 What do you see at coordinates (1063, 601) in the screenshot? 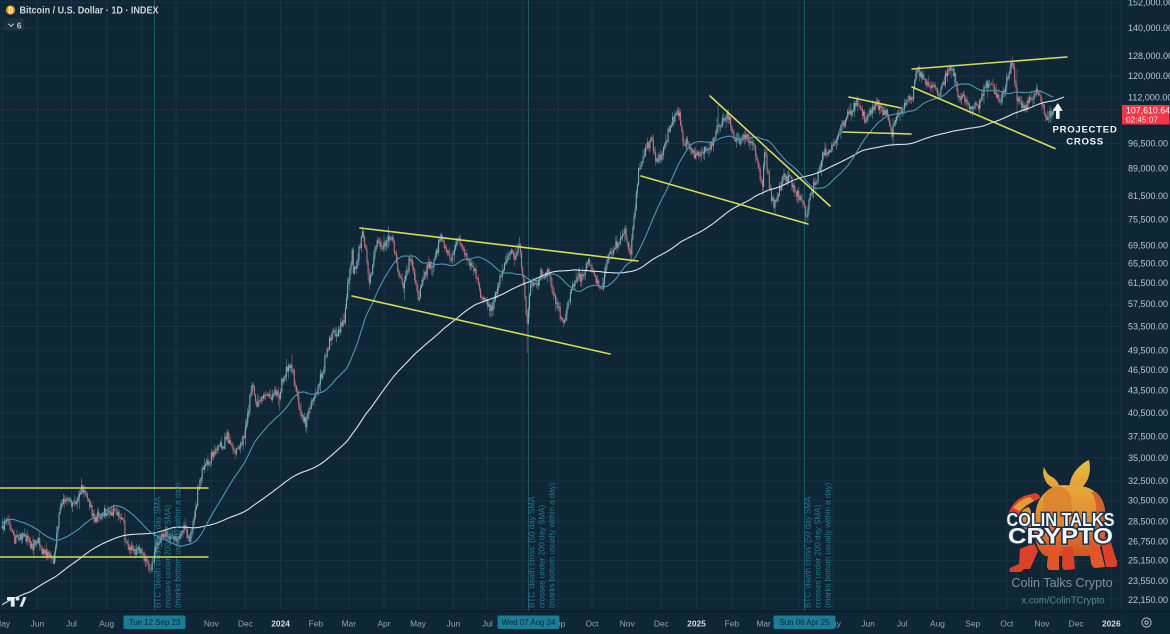
I see `svg-text: x.com/ColinTCrypto` at bounding box center [1063, 601].